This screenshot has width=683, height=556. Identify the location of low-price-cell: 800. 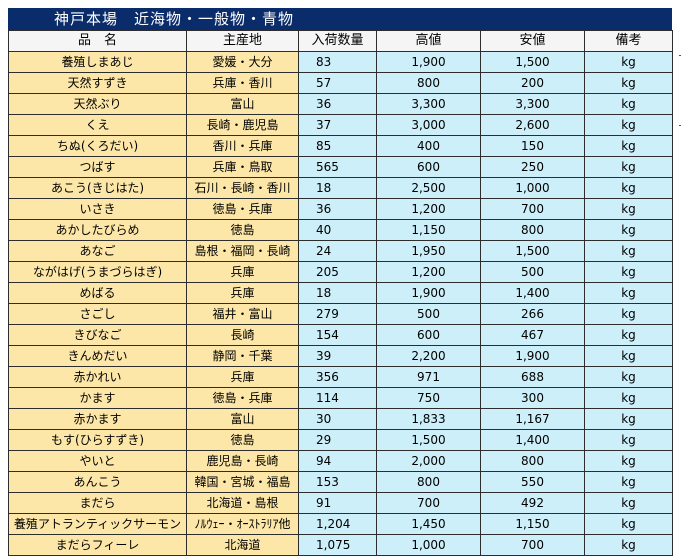
(532, 230).